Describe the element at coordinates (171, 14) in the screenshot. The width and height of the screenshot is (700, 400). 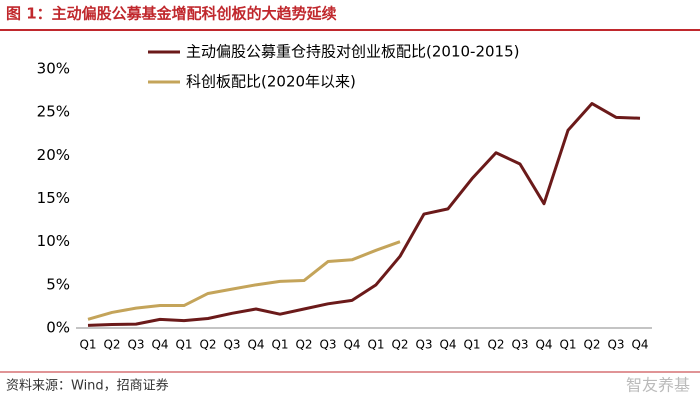
I see `chart-title: 图 1：主动偏股公募基金增配科创板的大趋势延续` at that location.